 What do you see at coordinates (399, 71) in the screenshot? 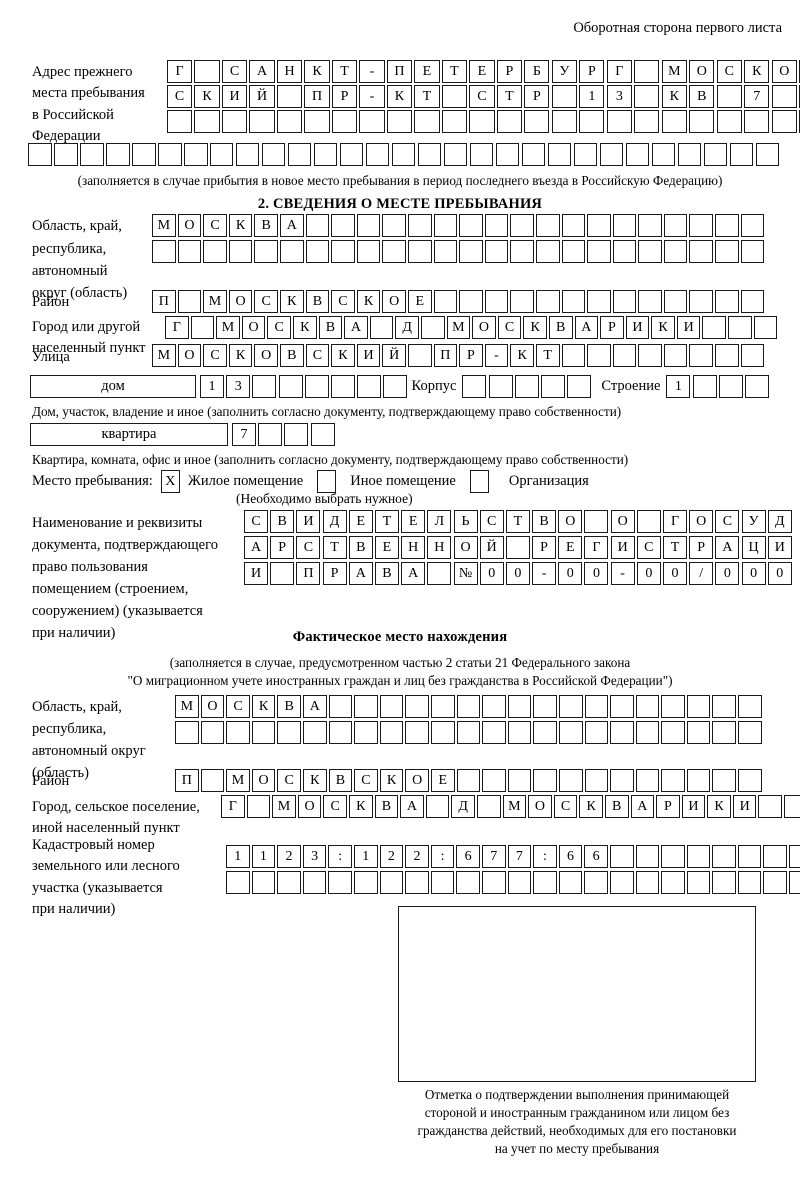
I see `prev-address-r1-cell-9: П` at bounding box center [399, 71].